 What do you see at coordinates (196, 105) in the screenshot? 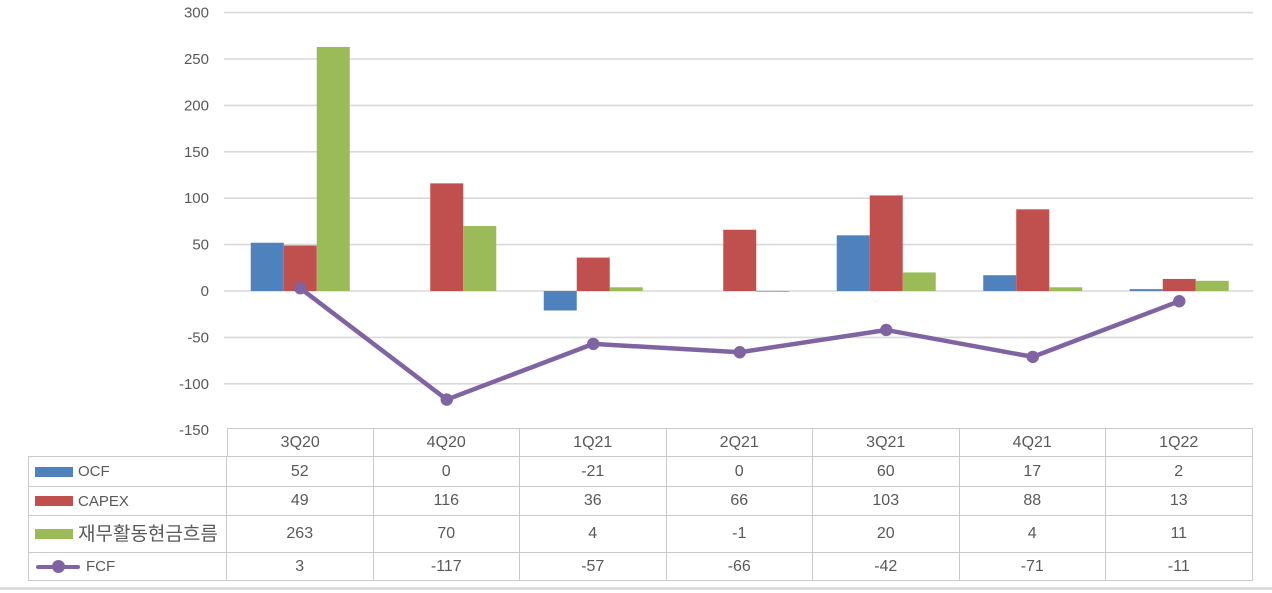
I see `y-axis-tick-label: 200` at bounding box center [196, 105].